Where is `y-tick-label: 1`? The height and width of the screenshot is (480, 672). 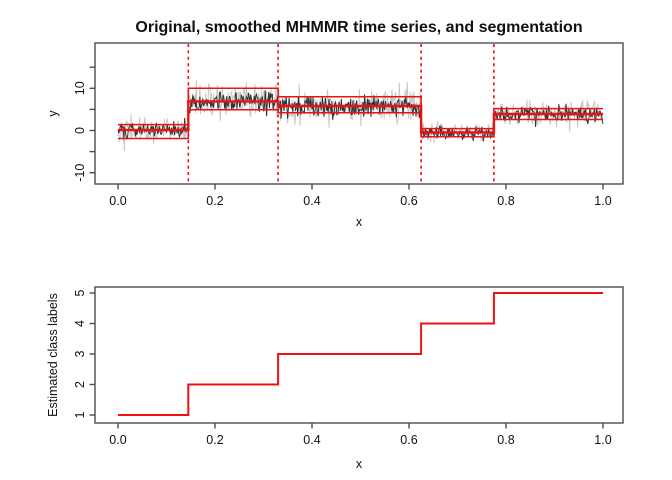
y-tick-label: 1 is located at coordinates (80, 414).